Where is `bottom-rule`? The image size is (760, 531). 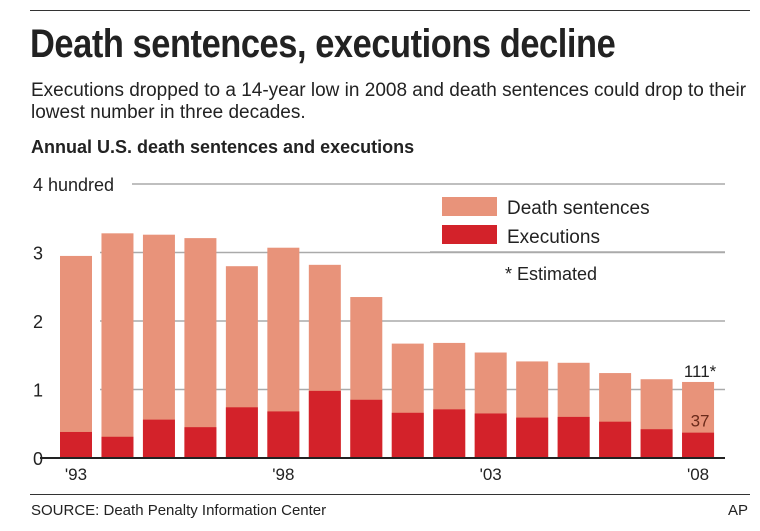
bottom-rule is located at coordinates (390, 494).